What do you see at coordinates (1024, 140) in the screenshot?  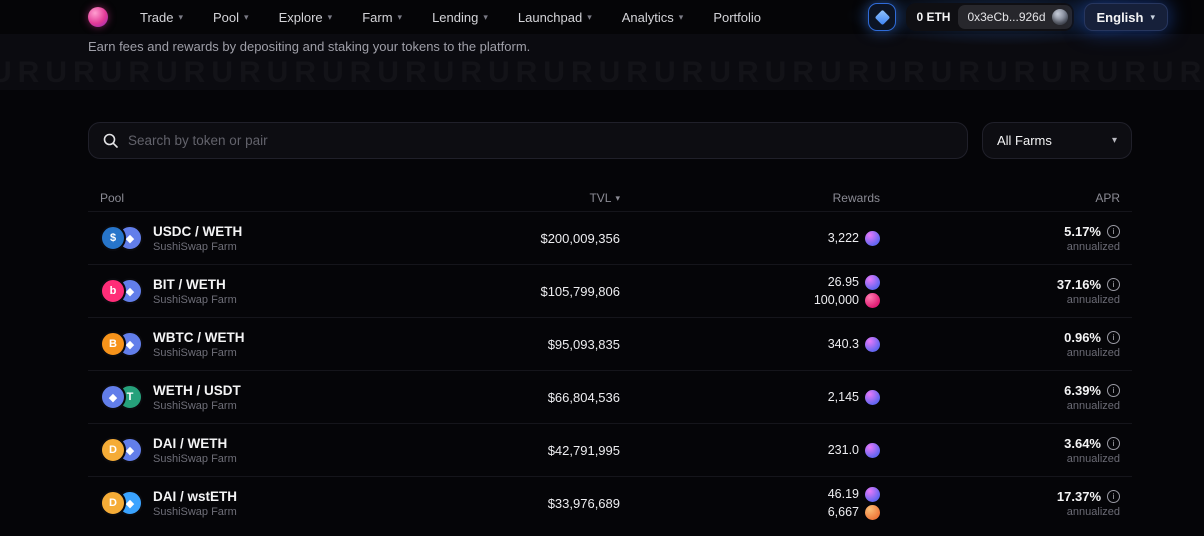 I see `farm-filter-label: All Farms` at bounding box center [1024, 140].